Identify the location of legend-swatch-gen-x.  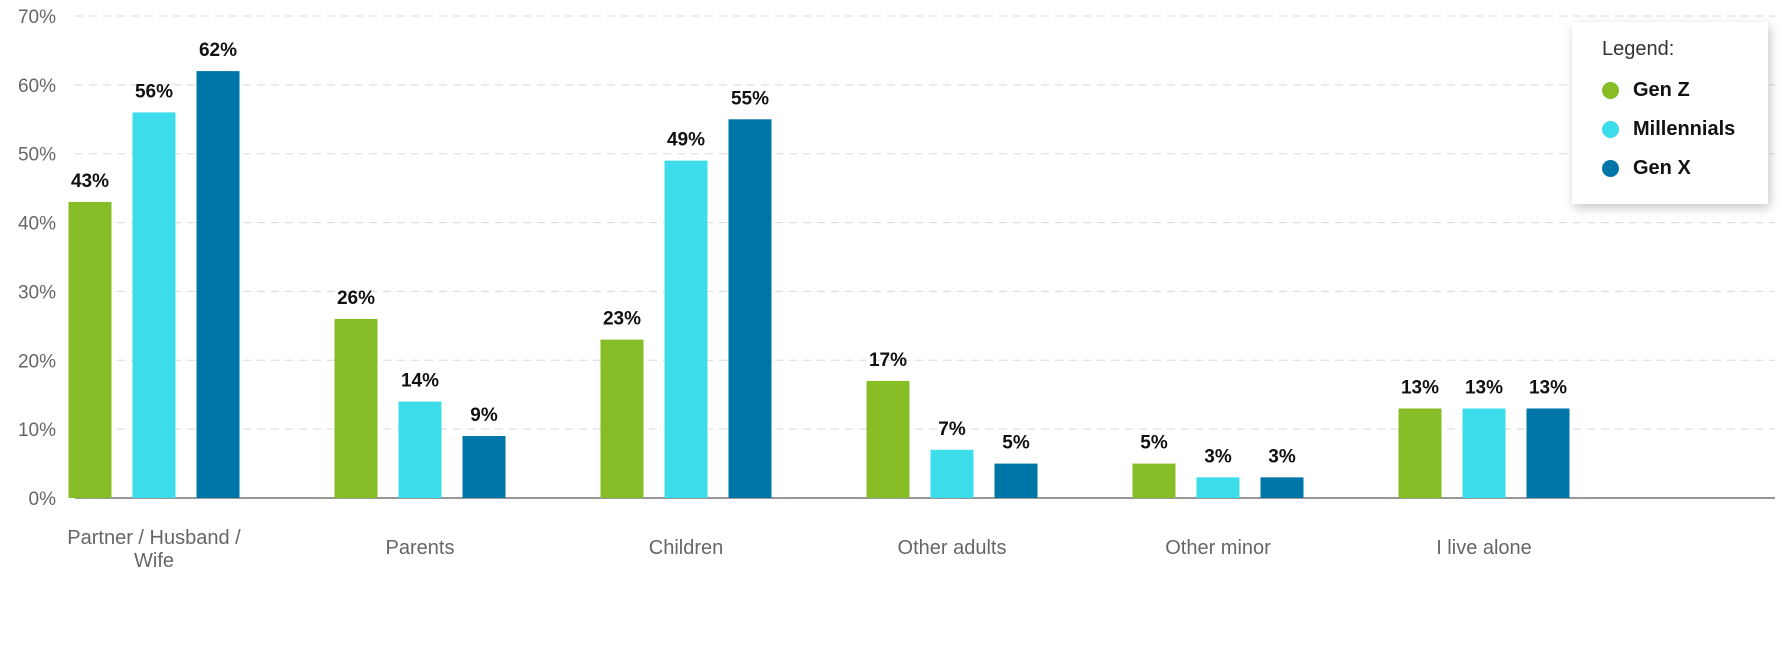
(1610, 168).